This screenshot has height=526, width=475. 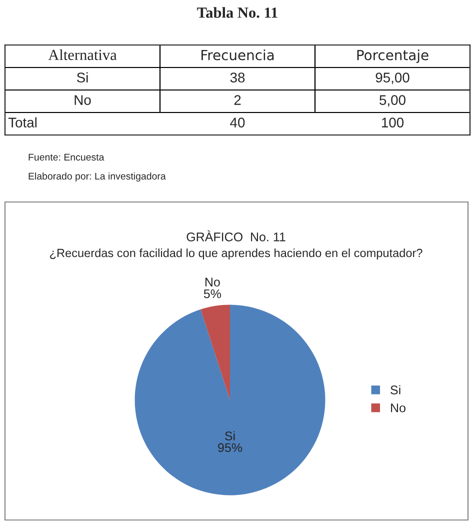 I want to click on data-label: No 5%, so click(x=213, y=288).